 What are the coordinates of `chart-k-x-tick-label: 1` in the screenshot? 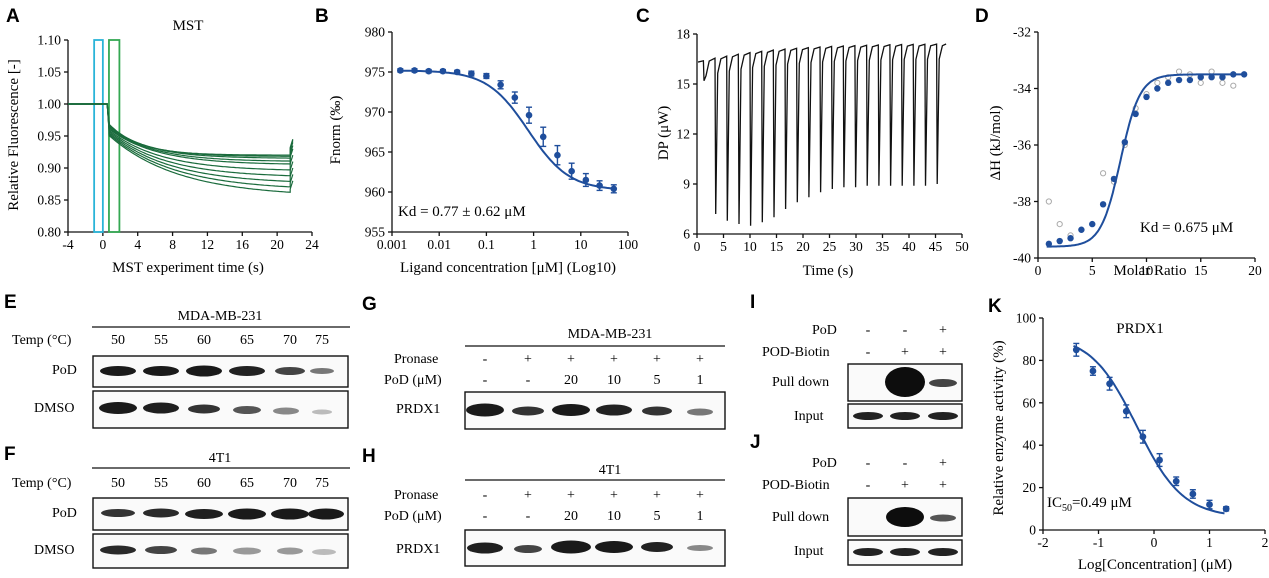 It's located at (1209, 542).